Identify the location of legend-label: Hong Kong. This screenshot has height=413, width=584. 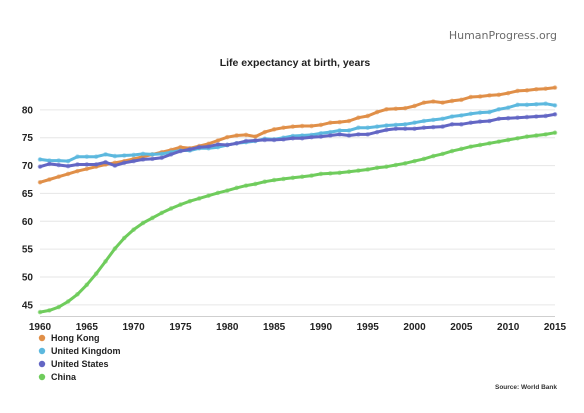
(75, 338).